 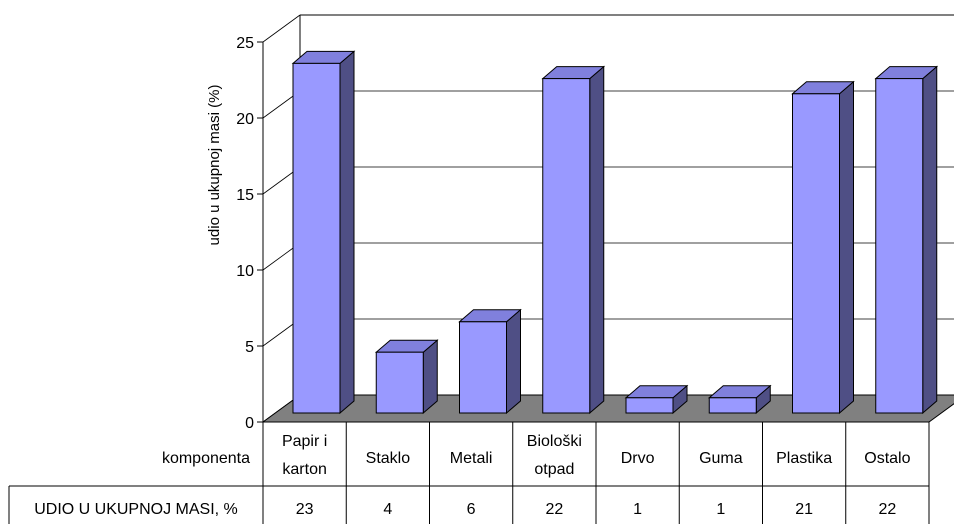 I want to click on x-category-label: Metali, so click(x=471, y=458).